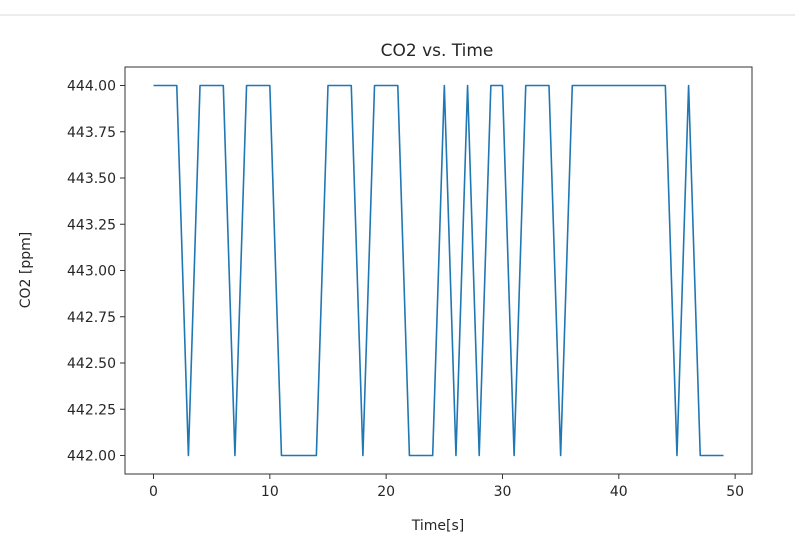  What do you see at coordinates (91, 318) in the screenshot?
I see `y-tick-label: 442.75` at bounding box center [91, 318].